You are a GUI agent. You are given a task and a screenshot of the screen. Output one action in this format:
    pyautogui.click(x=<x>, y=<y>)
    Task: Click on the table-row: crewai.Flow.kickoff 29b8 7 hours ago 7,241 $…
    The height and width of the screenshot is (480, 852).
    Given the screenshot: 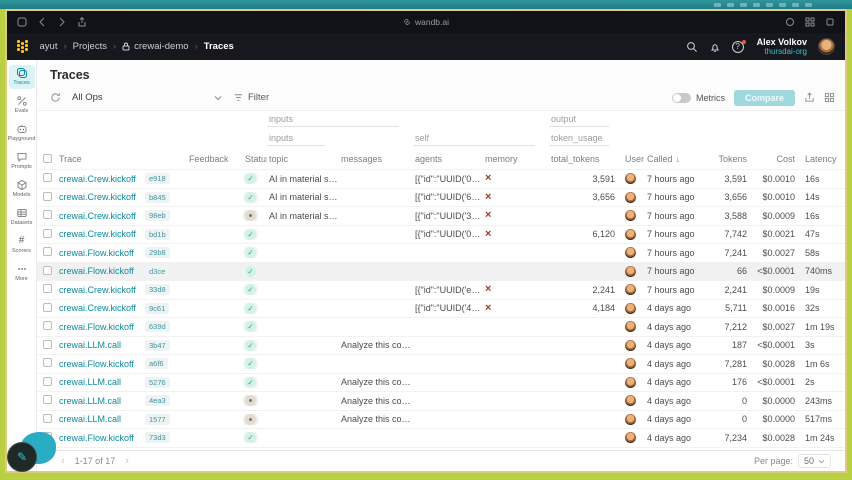 What is the action you would take?
    pyautogui.click(x=441, y=252)
    